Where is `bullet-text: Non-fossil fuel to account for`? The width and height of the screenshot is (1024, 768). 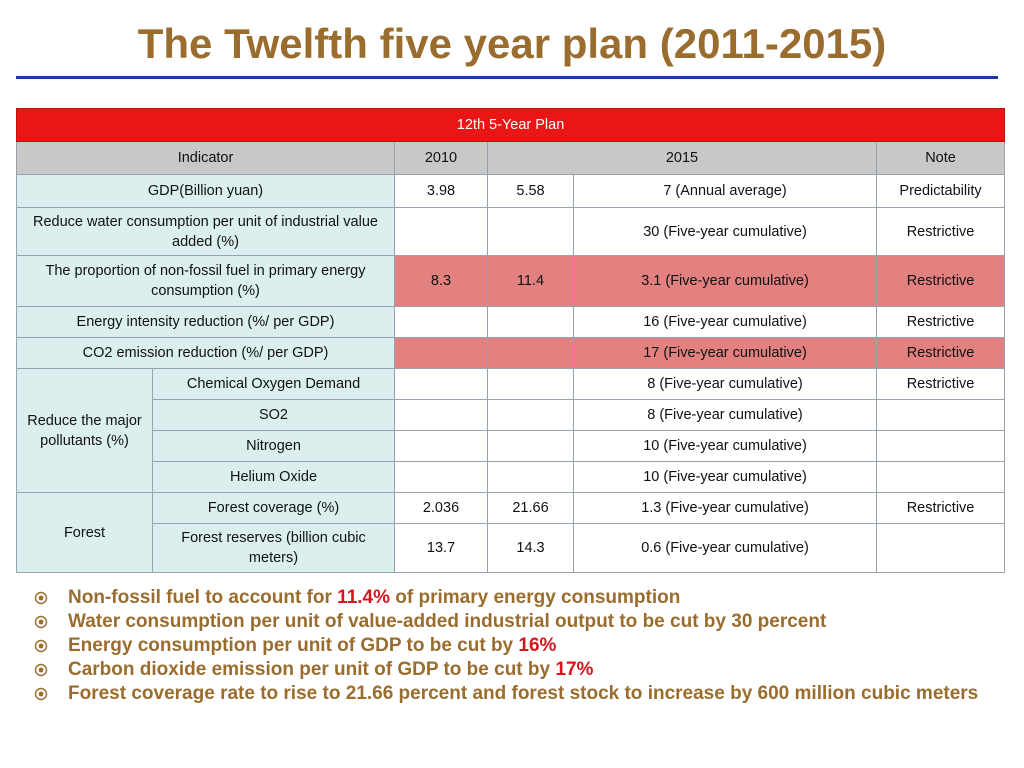
bullet-text: Non-fossil fuel to account for is located at coordinates (203, 597).